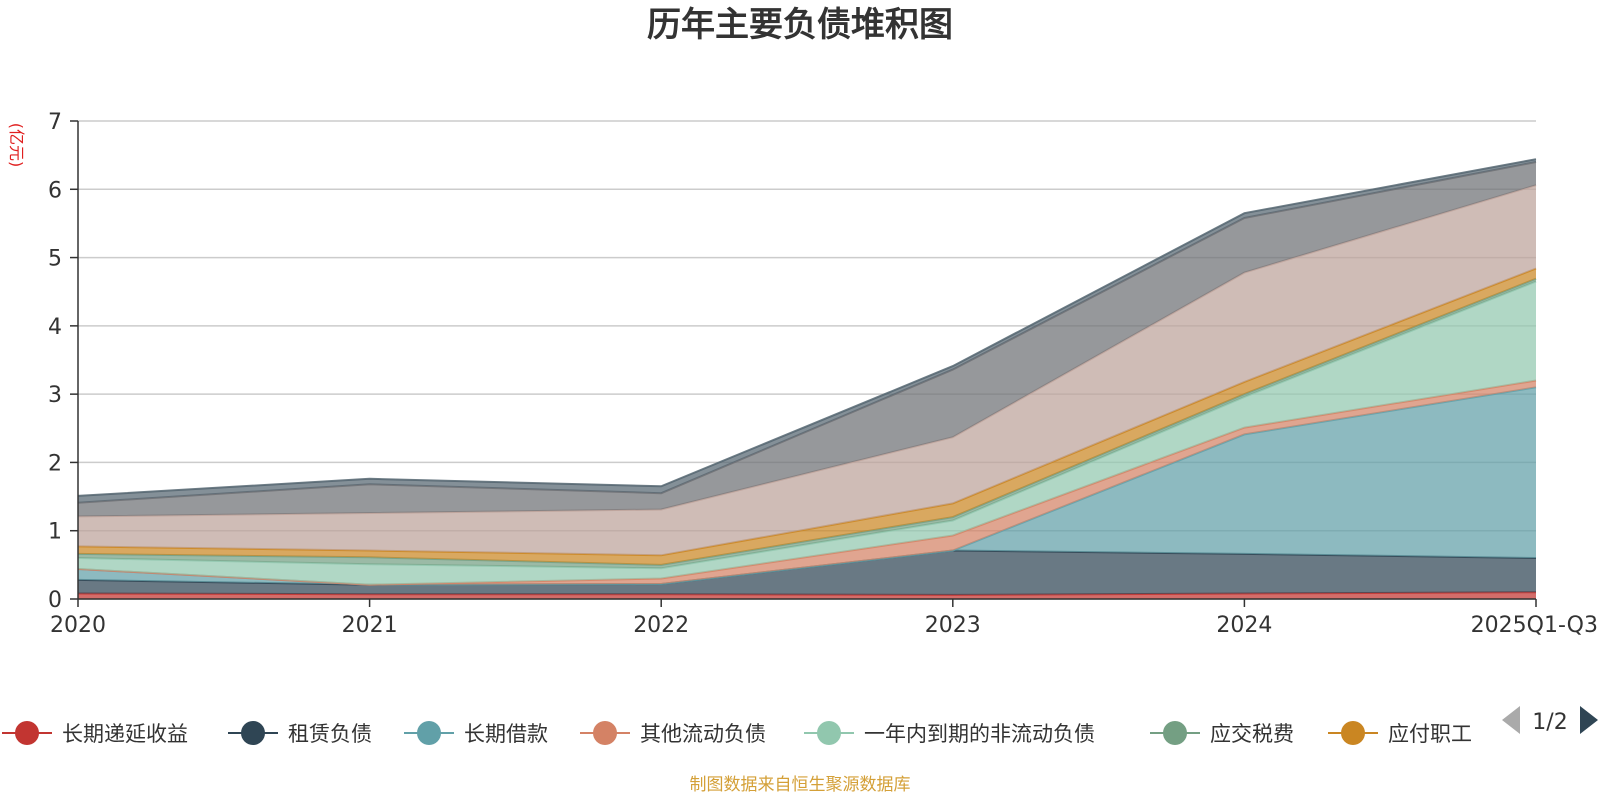 The image size is (1600, 800). Describe the element at coordinates (55, 327) in the screenshot. I see `y-tick-label: 4` at that location.